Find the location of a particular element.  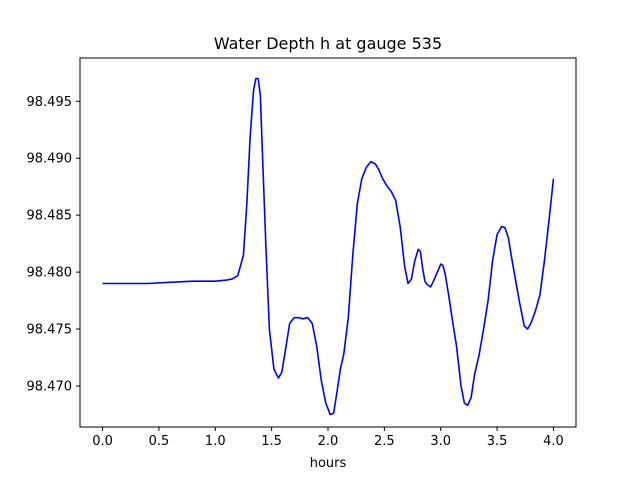

x-tick-label: 2.0 is located at coordinates (328, 441).